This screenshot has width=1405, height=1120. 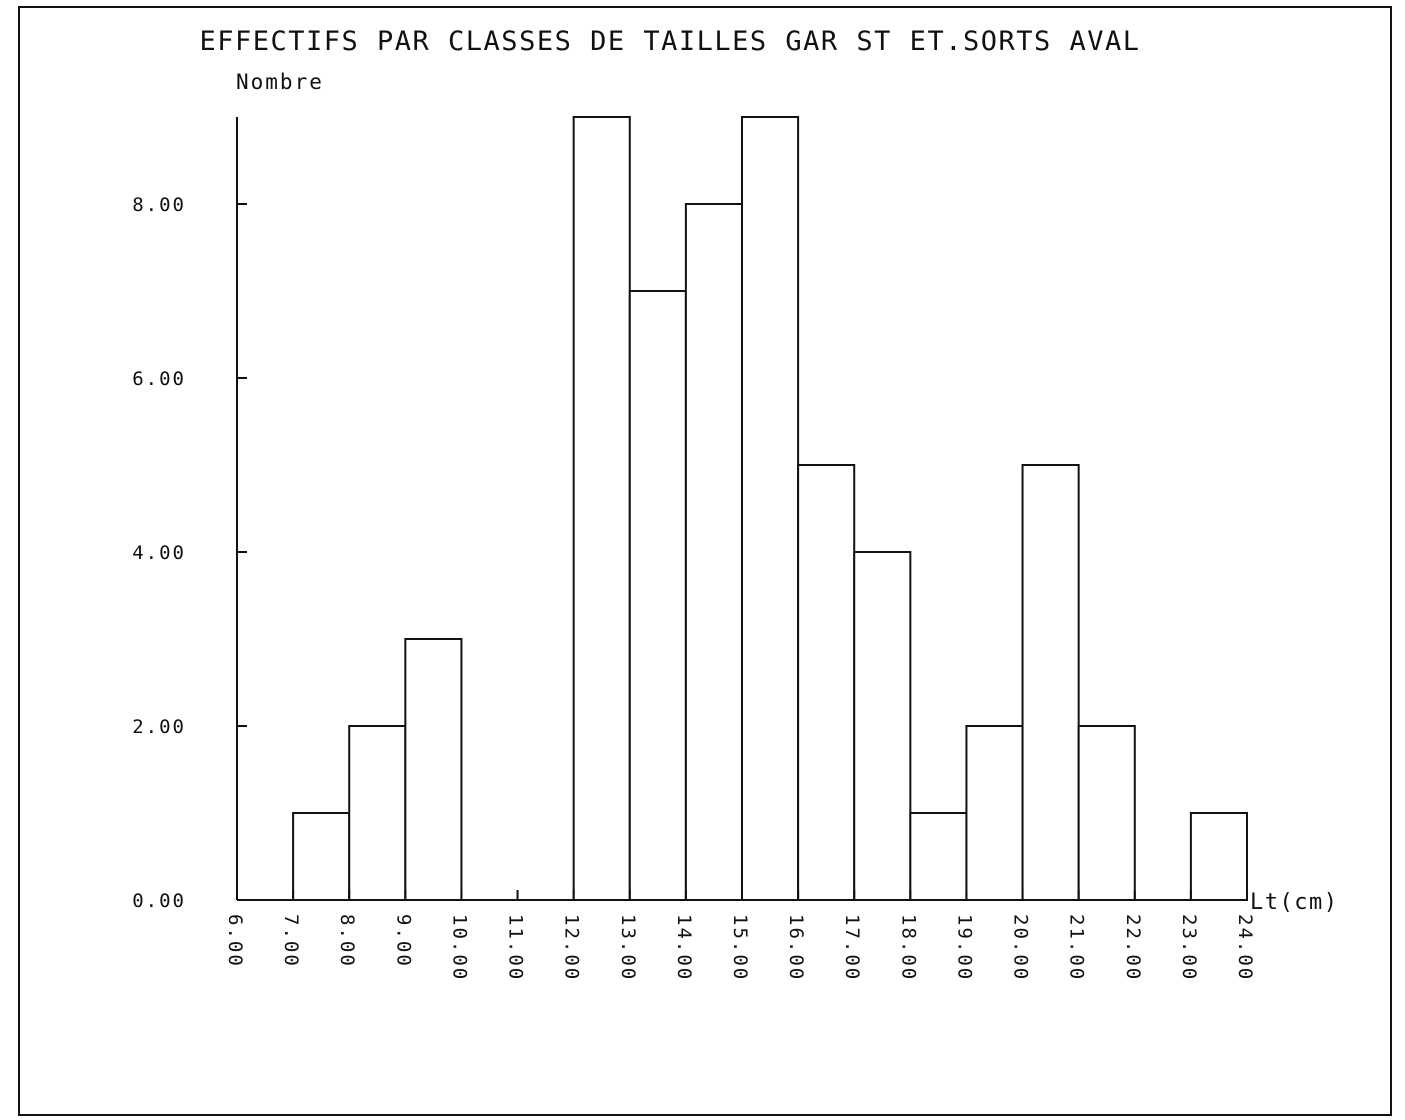 I want to click on x-tick-label-0: 6.00, so click(x=235, y=941).